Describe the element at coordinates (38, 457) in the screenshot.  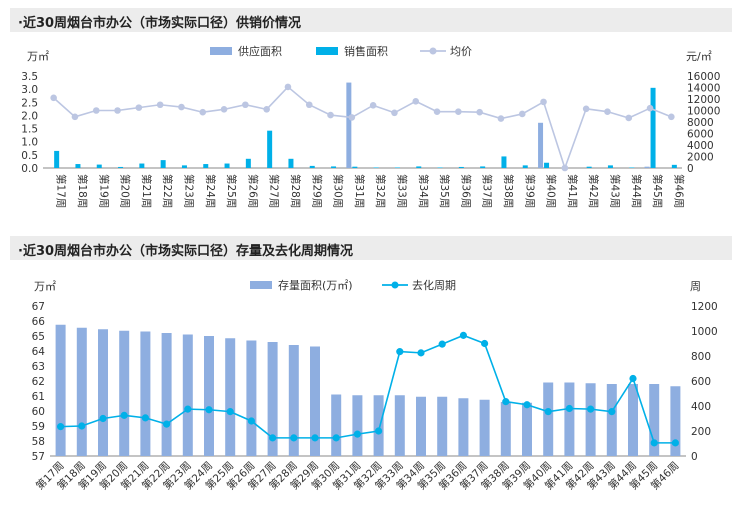
I see `left-tick-label: 57` at that location.